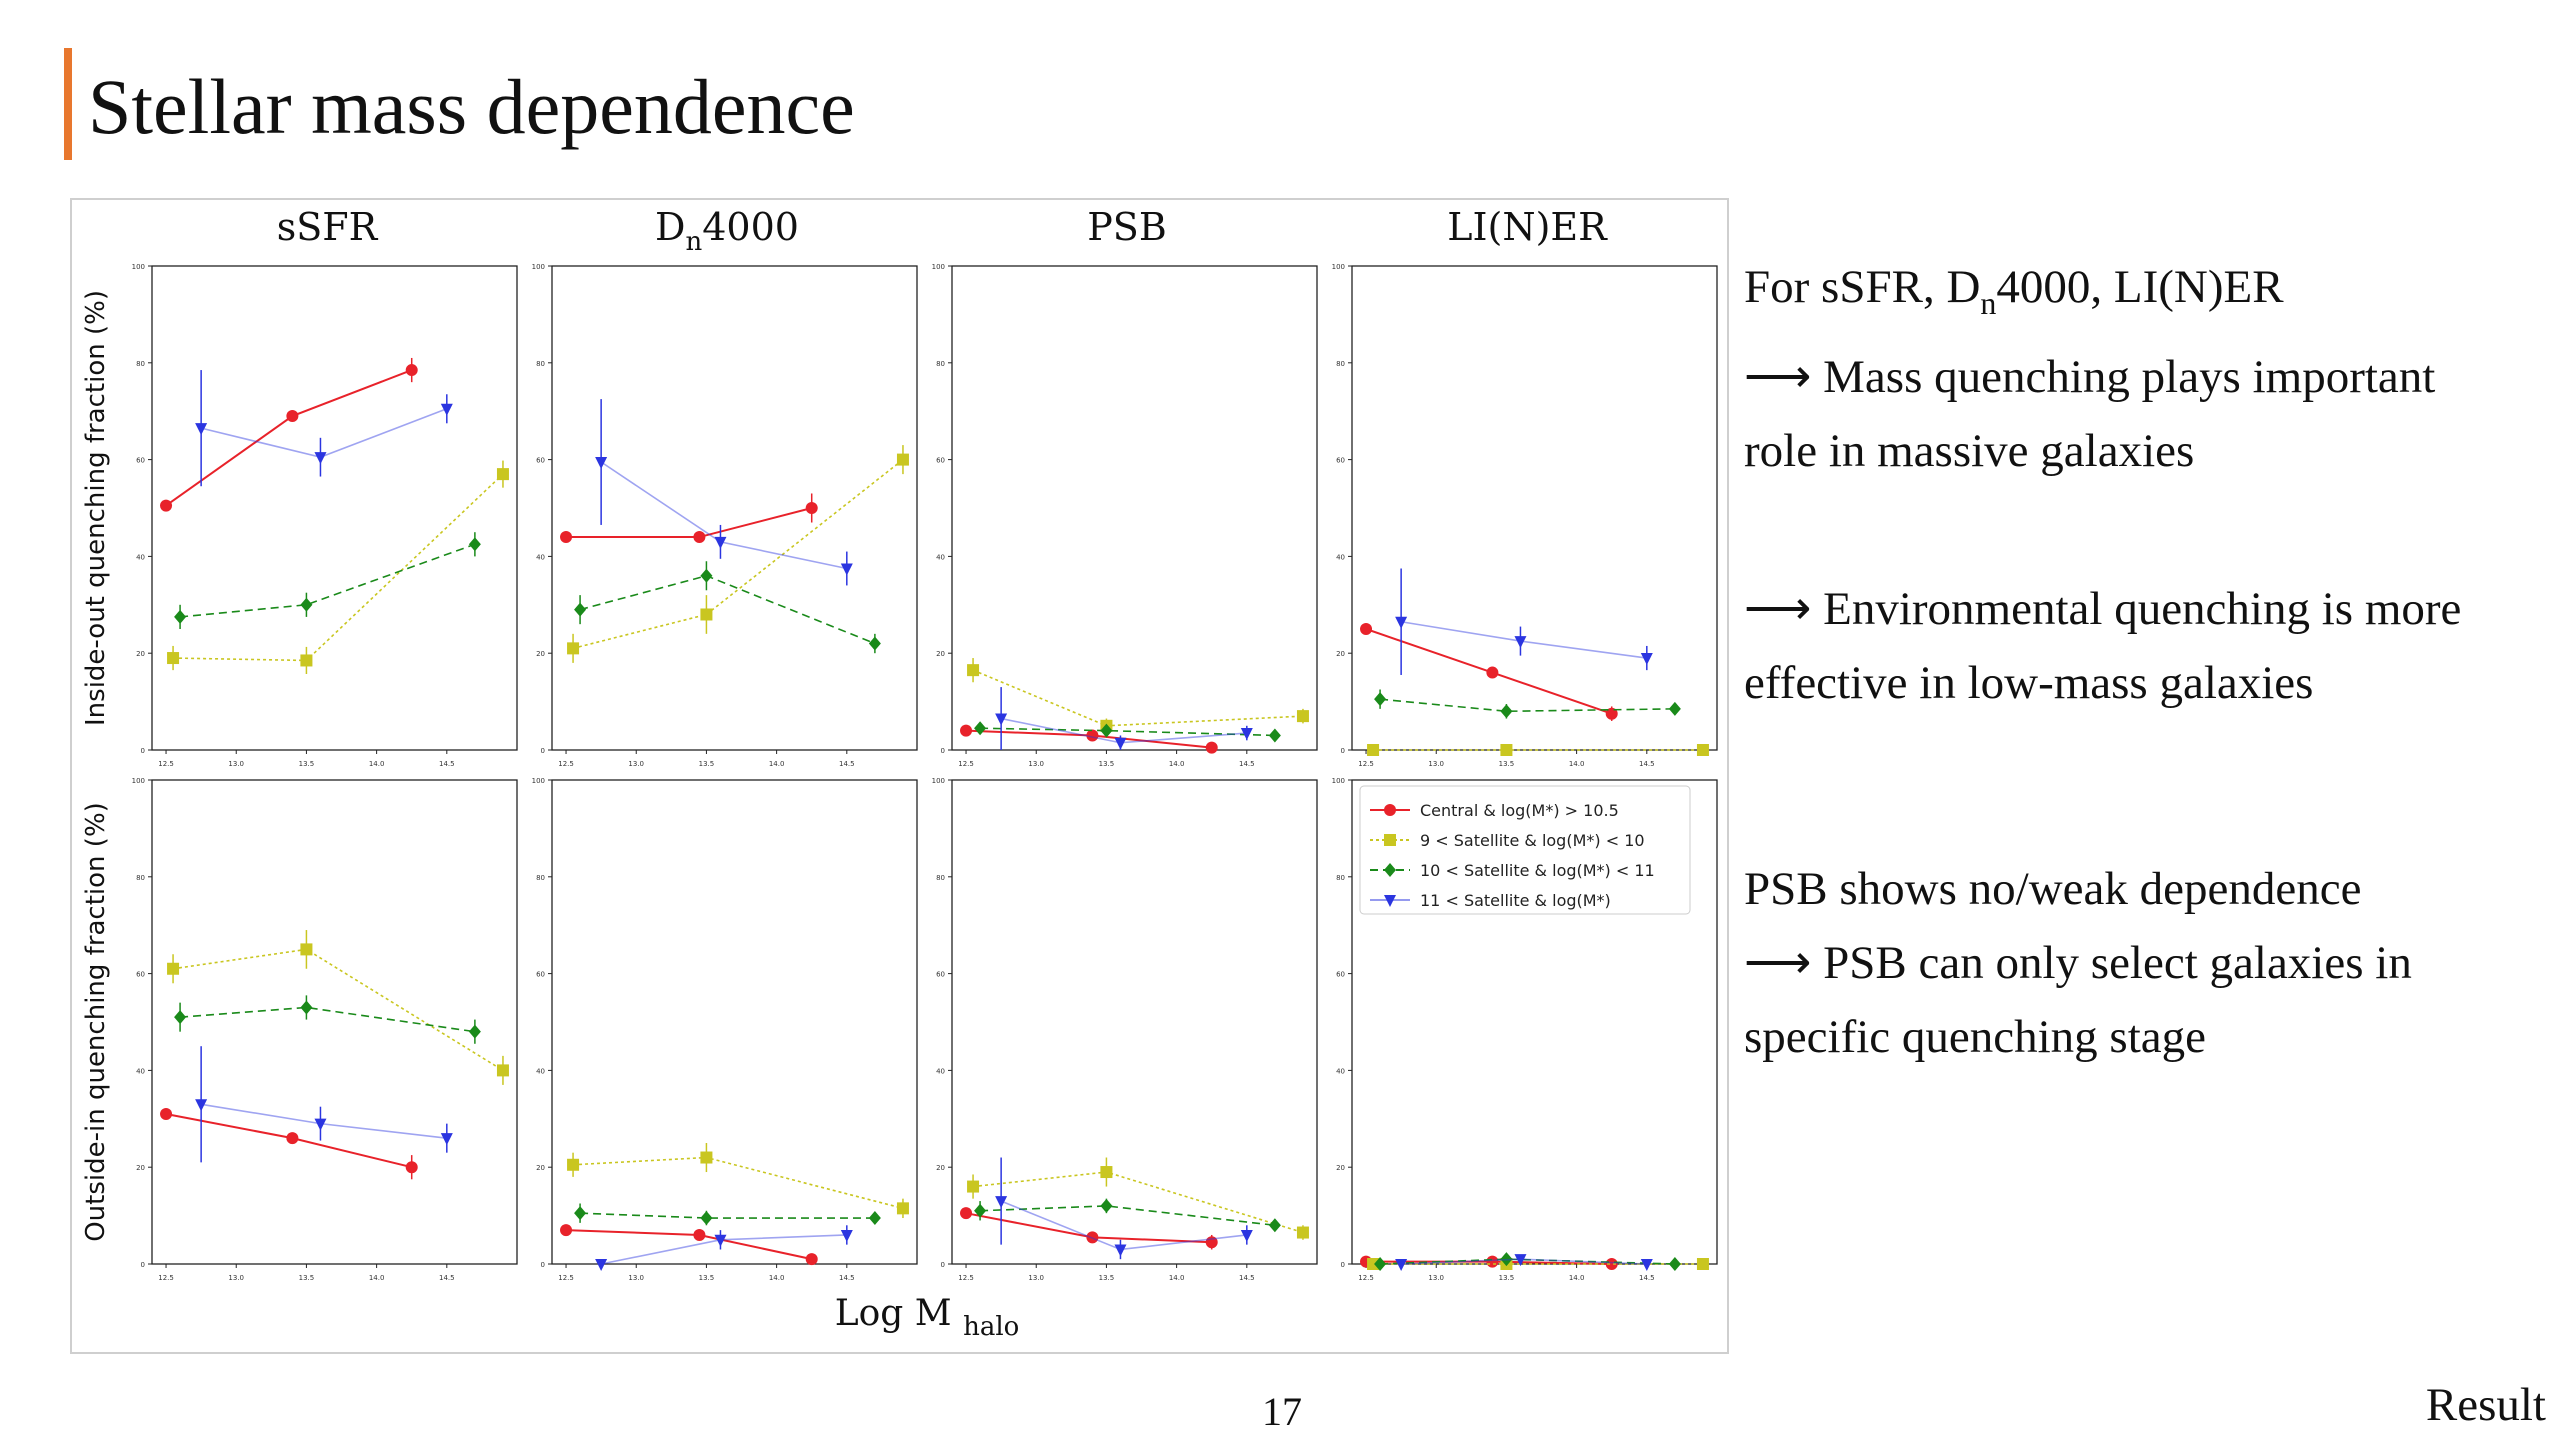 This screenshot has width=2560, height=1440. What do you see at coordinates (723, 515) in the screenshot?
I see `series-line-sat11-r1c2` at bounding box center [723, 515].